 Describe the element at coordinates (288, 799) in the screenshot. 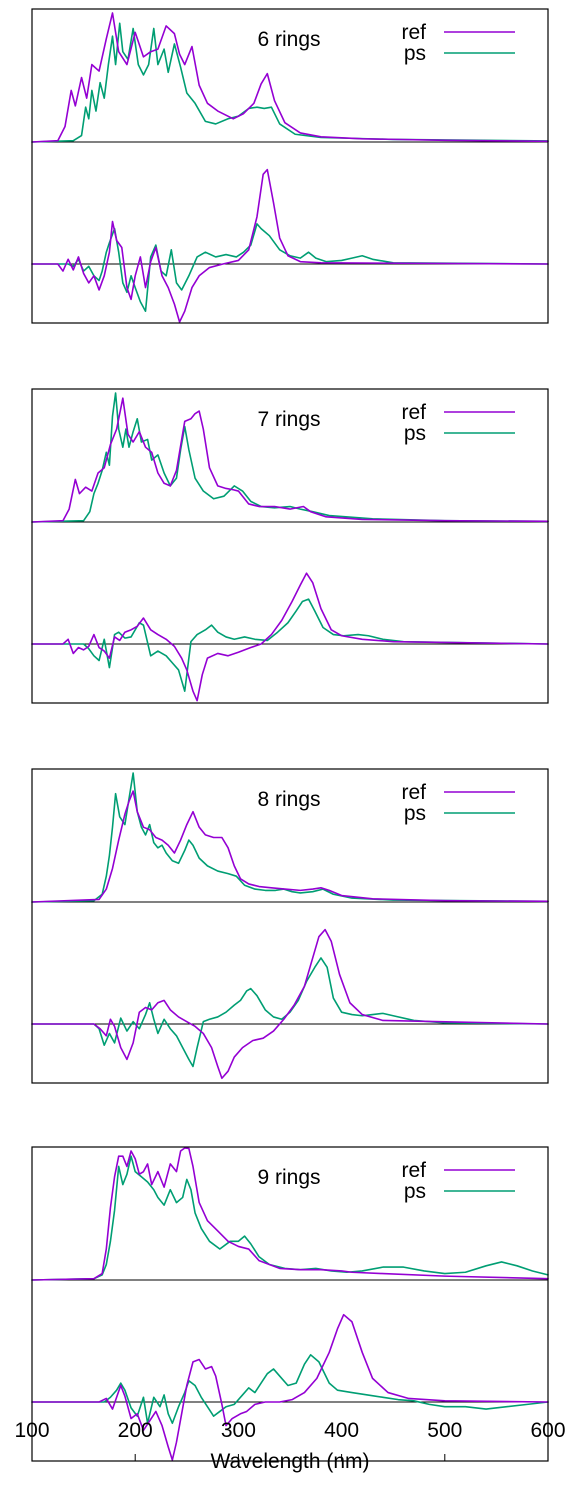

I see `panel-title: 8 rings` at that location.